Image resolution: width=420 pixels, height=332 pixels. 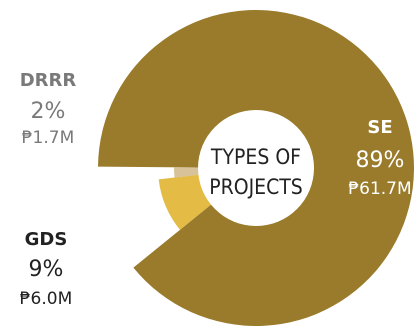 I want to click on label-gds-name: GDS, so click(x=46, y=239).